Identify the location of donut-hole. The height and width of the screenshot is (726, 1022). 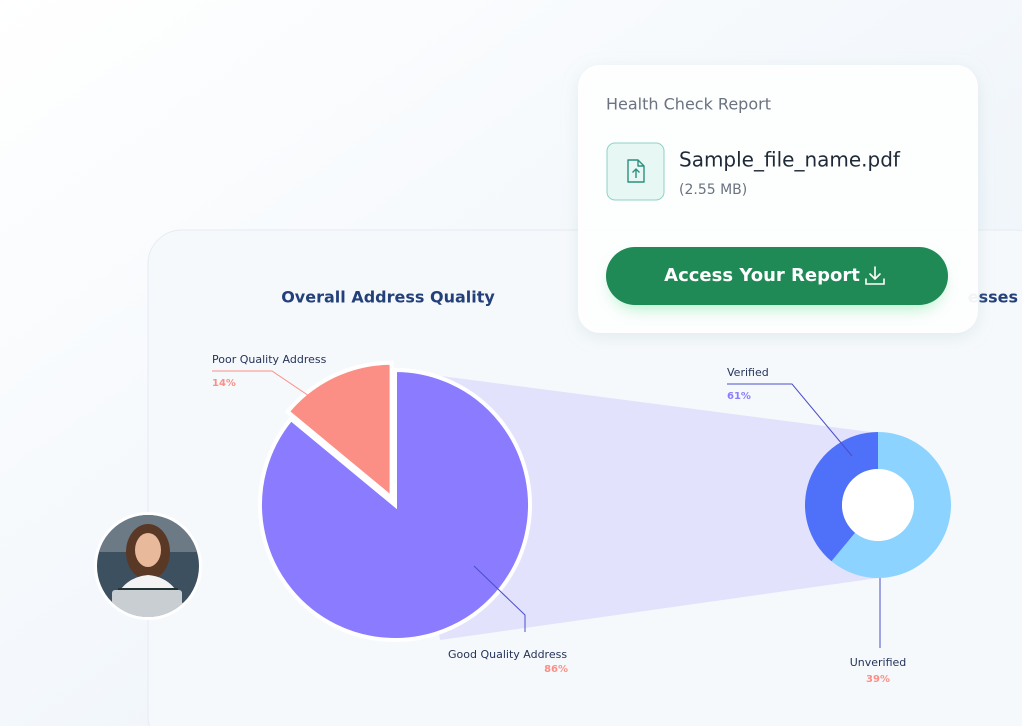
(878, 505).